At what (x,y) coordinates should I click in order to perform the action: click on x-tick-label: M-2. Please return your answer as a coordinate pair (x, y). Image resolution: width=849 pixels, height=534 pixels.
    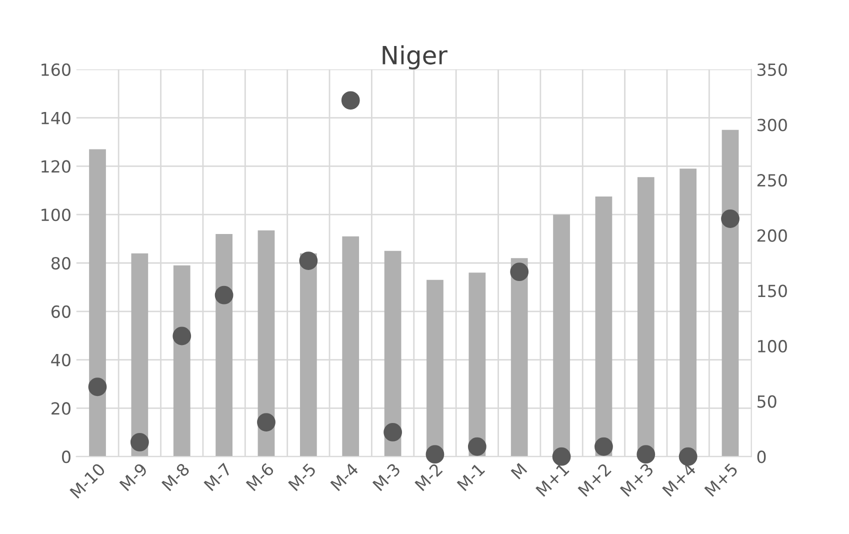
    Looking at the image, I should click on (428, 477).